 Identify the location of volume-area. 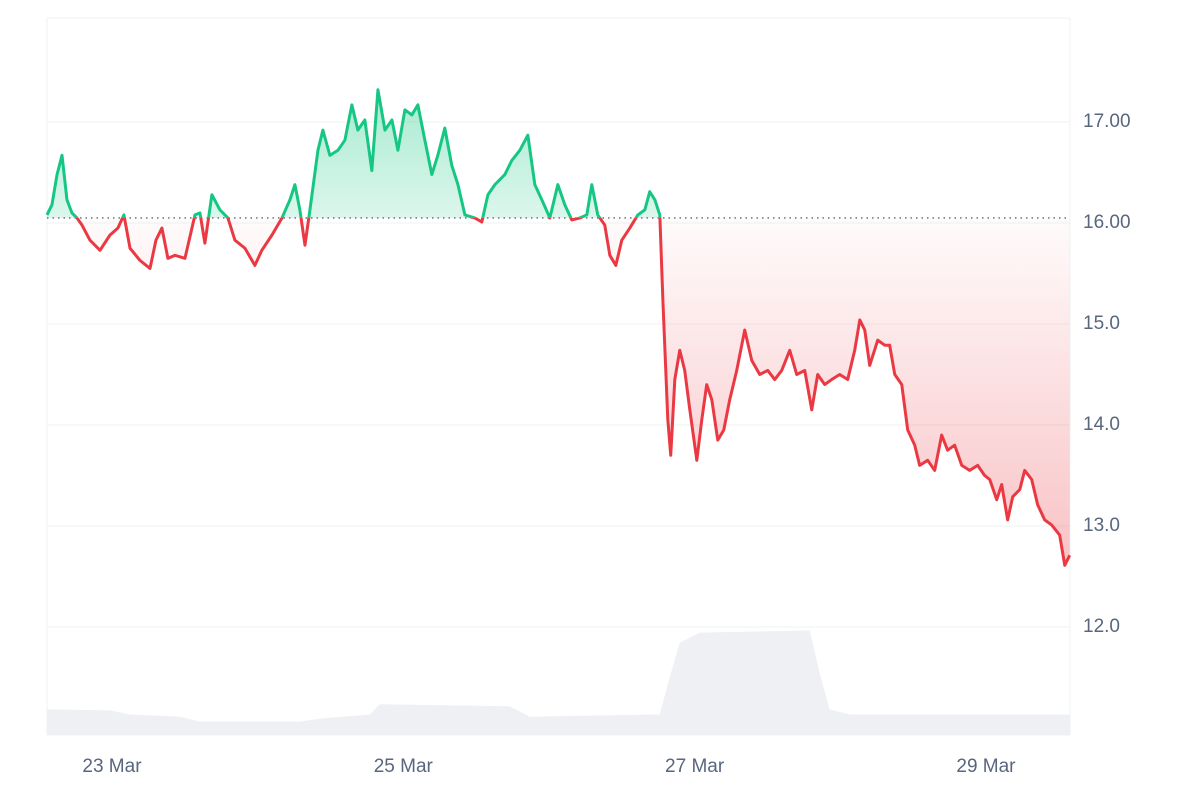
(558, 682).